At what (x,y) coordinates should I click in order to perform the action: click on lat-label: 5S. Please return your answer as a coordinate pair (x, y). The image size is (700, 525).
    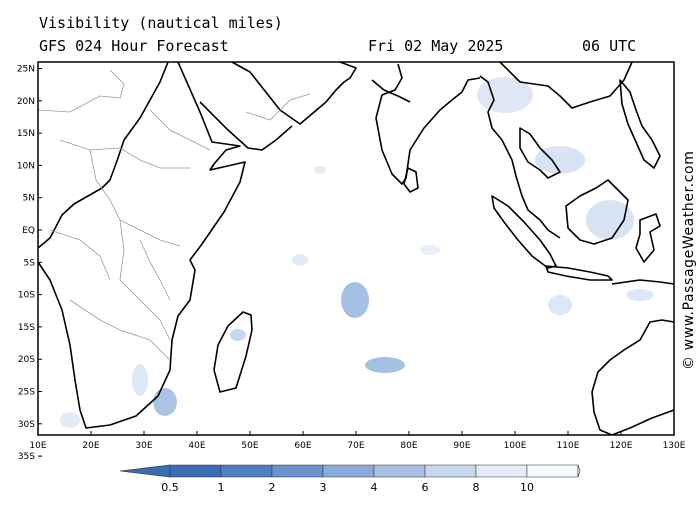
    Looking at the image, I should click on (30, 263).